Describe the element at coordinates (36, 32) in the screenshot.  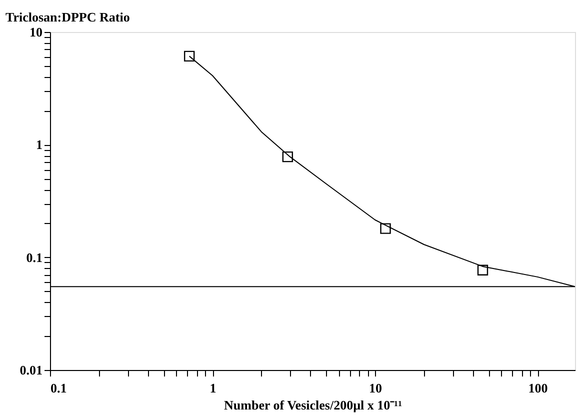
I see `y-tick-label: 10` at that location.